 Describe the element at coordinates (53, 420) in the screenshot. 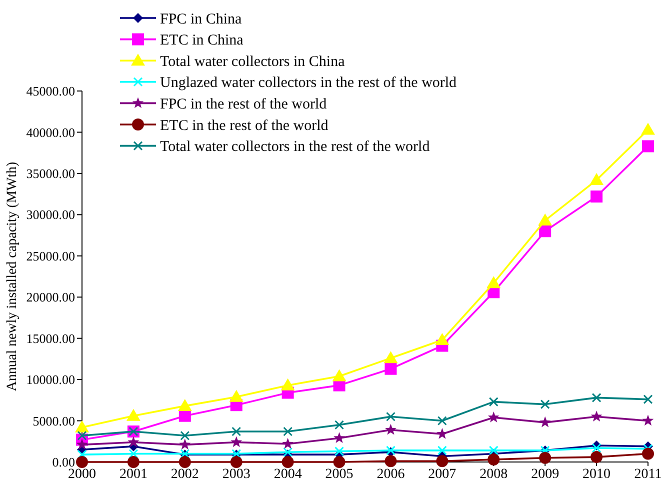

I see `y-tick-label: 5000.00` at that location.